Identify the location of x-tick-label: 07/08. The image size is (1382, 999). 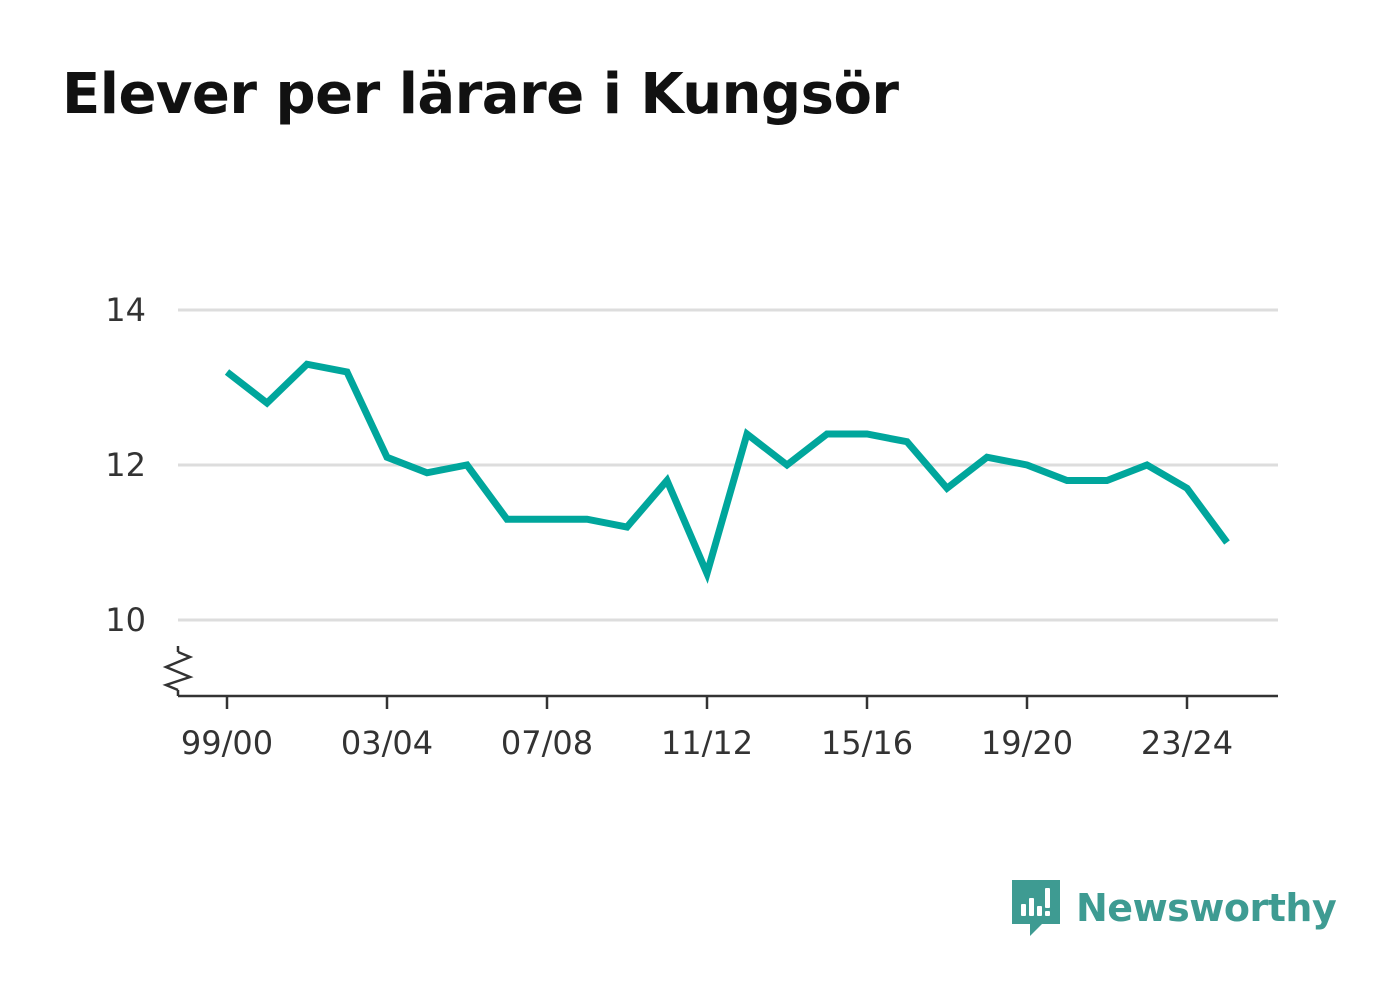
(547, 743).